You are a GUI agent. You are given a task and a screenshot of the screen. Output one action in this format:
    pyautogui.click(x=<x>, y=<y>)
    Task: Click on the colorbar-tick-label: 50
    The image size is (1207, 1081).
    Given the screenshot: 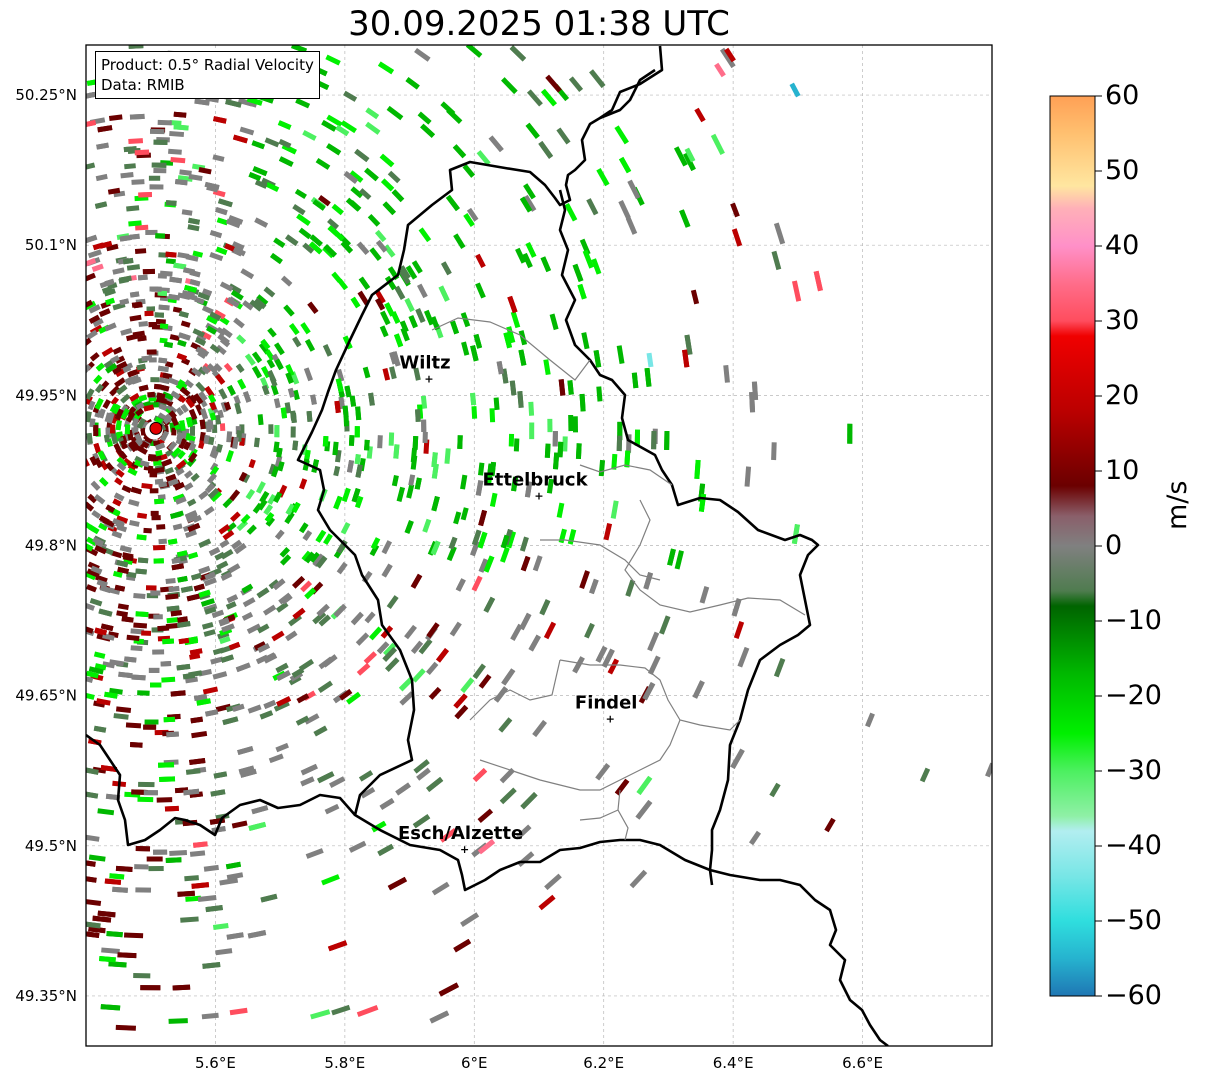 What is the action you would take?
    pyautogui.click(x=1122, y=170)
    